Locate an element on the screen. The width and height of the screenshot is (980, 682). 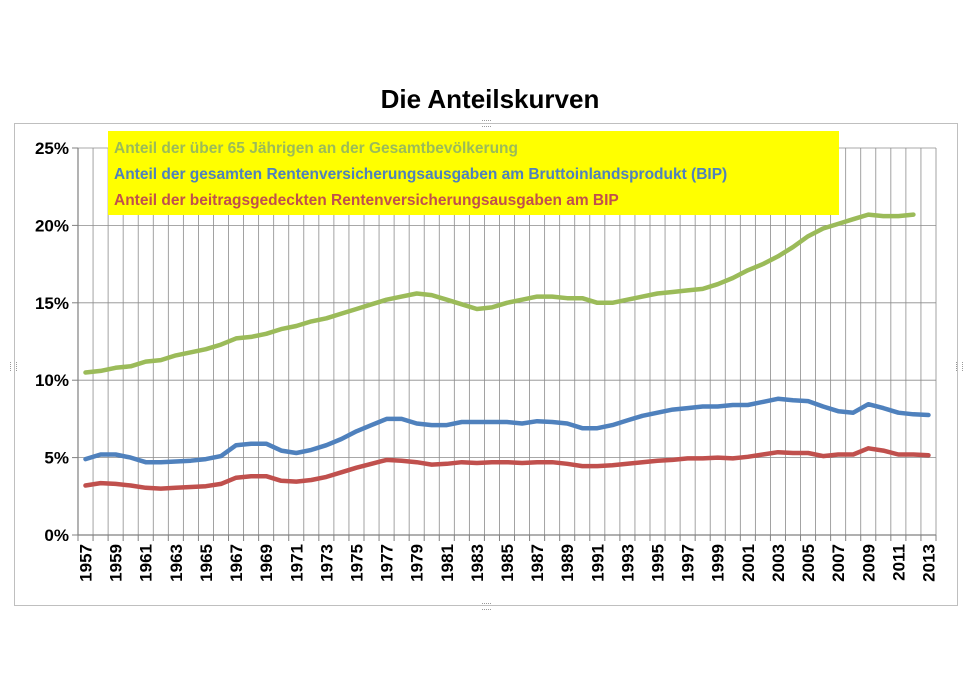
x-tick-label: 2013 is located at coordinates (928, 563).